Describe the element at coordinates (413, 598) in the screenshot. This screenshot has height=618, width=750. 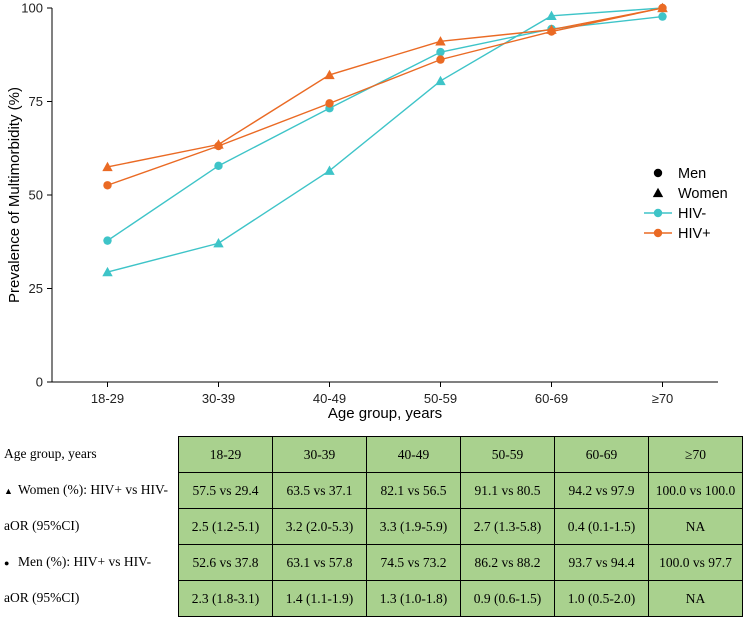
I see `table-cell: 1.3 (1.0-1.8)` at that location.